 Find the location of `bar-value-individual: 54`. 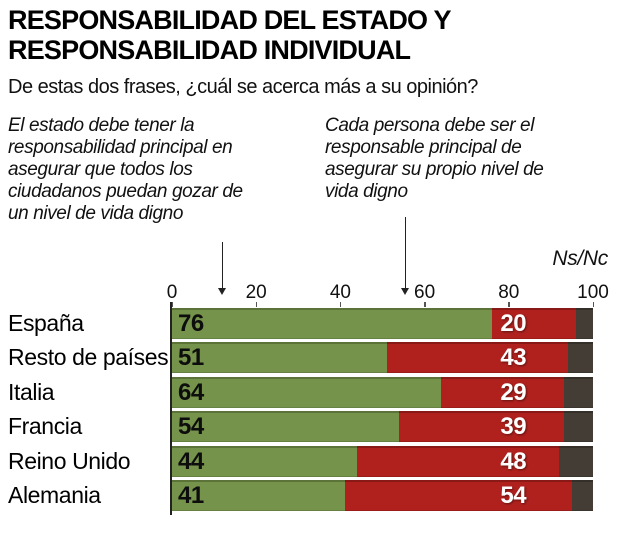

bar-value-individual: 54 is located at coordinates (513, 495).